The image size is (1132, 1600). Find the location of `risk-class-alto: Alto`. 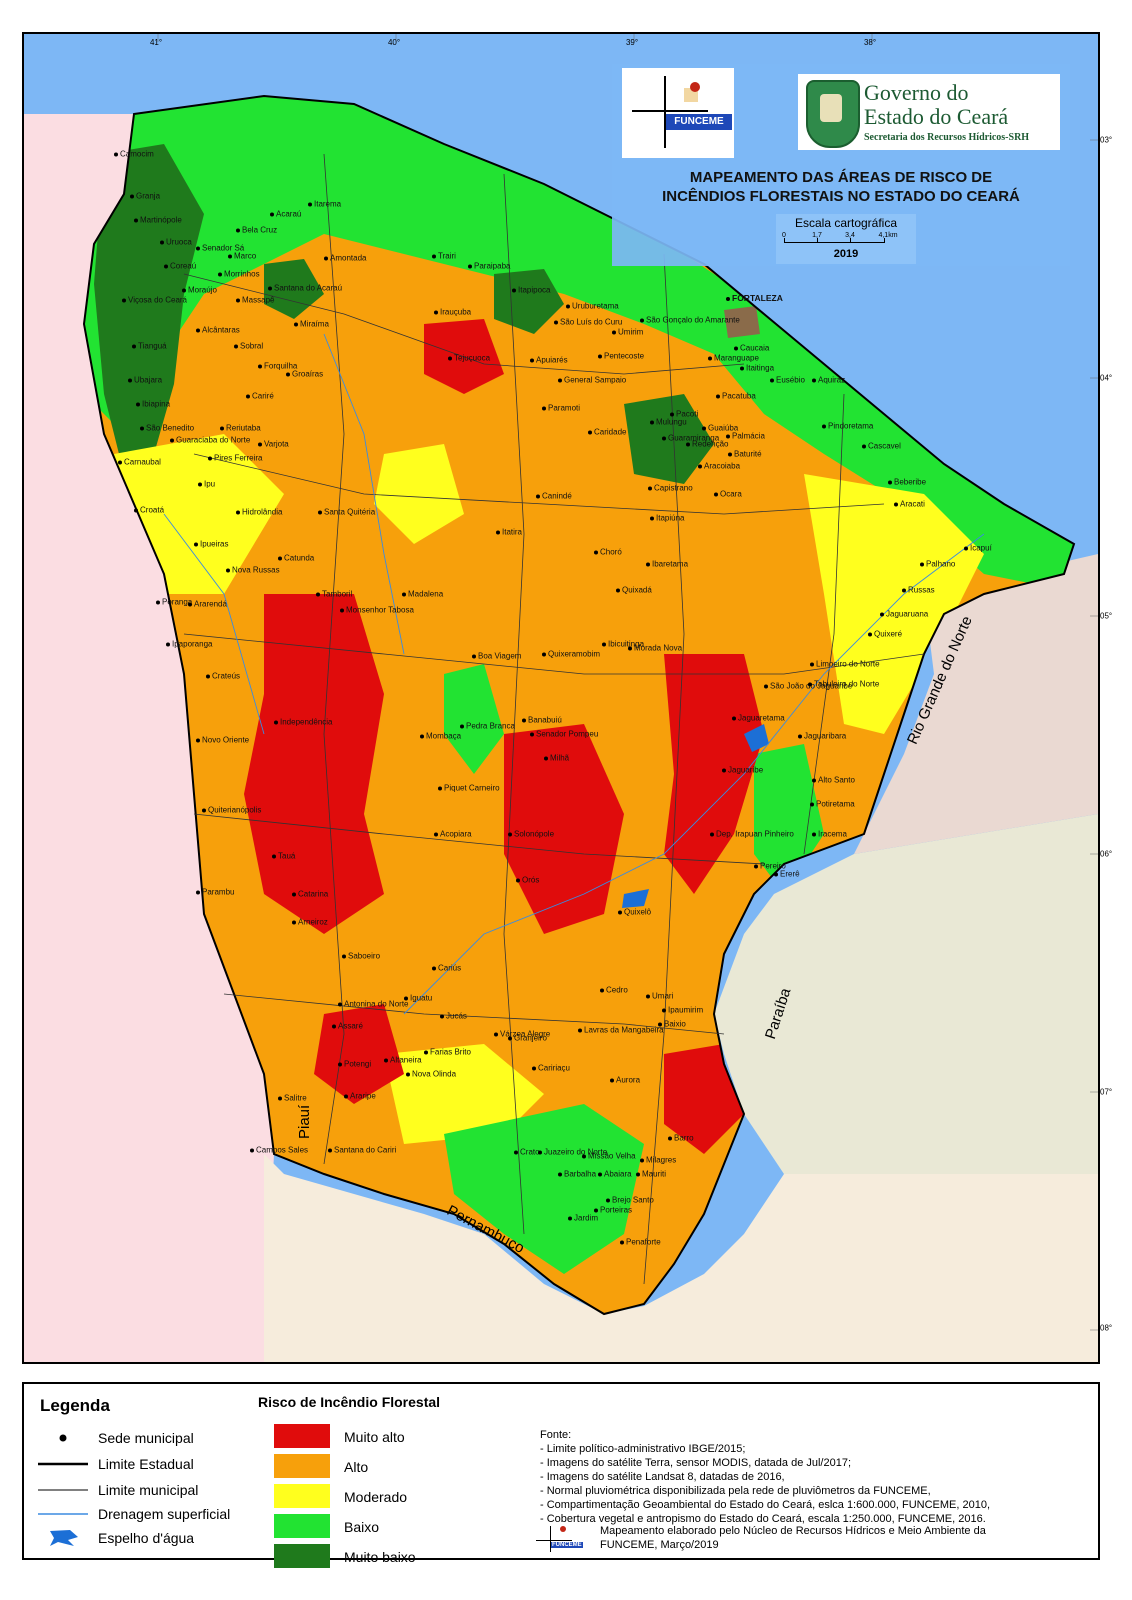

risk-class-alto: Alto is located at coordinates (374, 1467).